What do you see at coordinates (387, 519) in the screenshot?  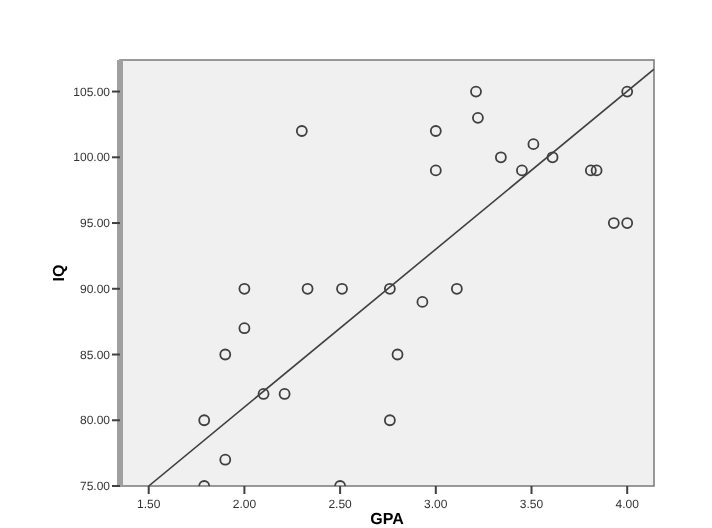 I see `x-axis-title: GPA` at bounding box center [387, 519].